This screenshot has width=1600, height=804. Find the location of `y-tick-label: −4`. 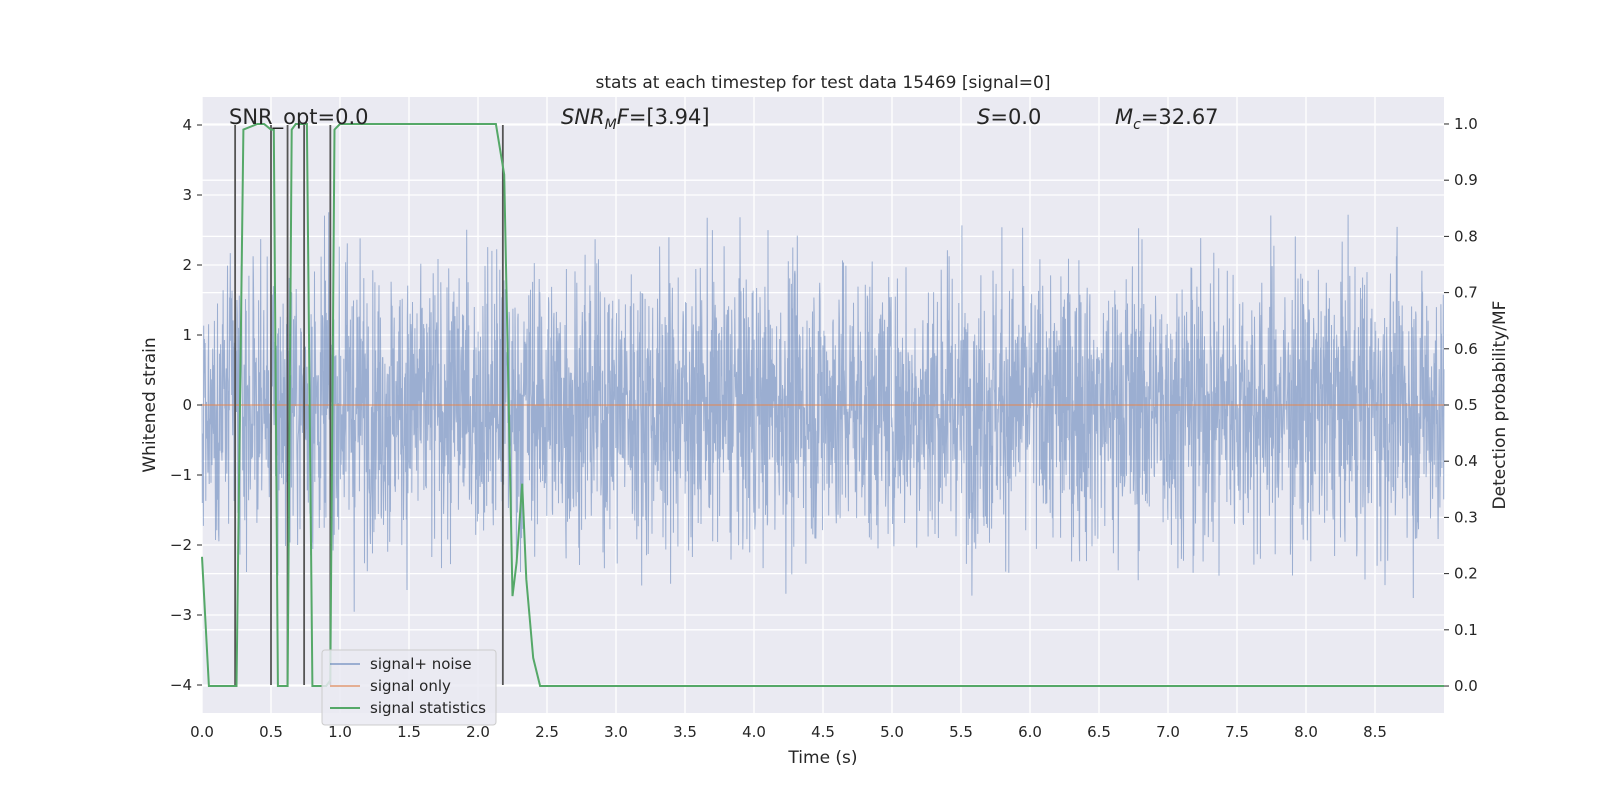

y-tick-label: −4 is located at coordinates (181, 685).